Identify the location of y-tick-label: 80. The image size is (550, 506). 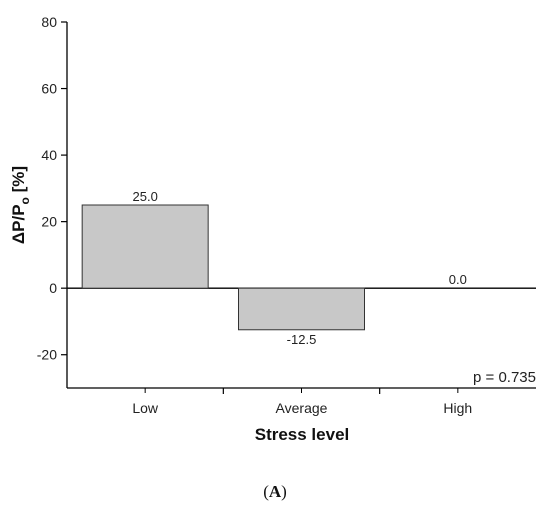
(49, 22).